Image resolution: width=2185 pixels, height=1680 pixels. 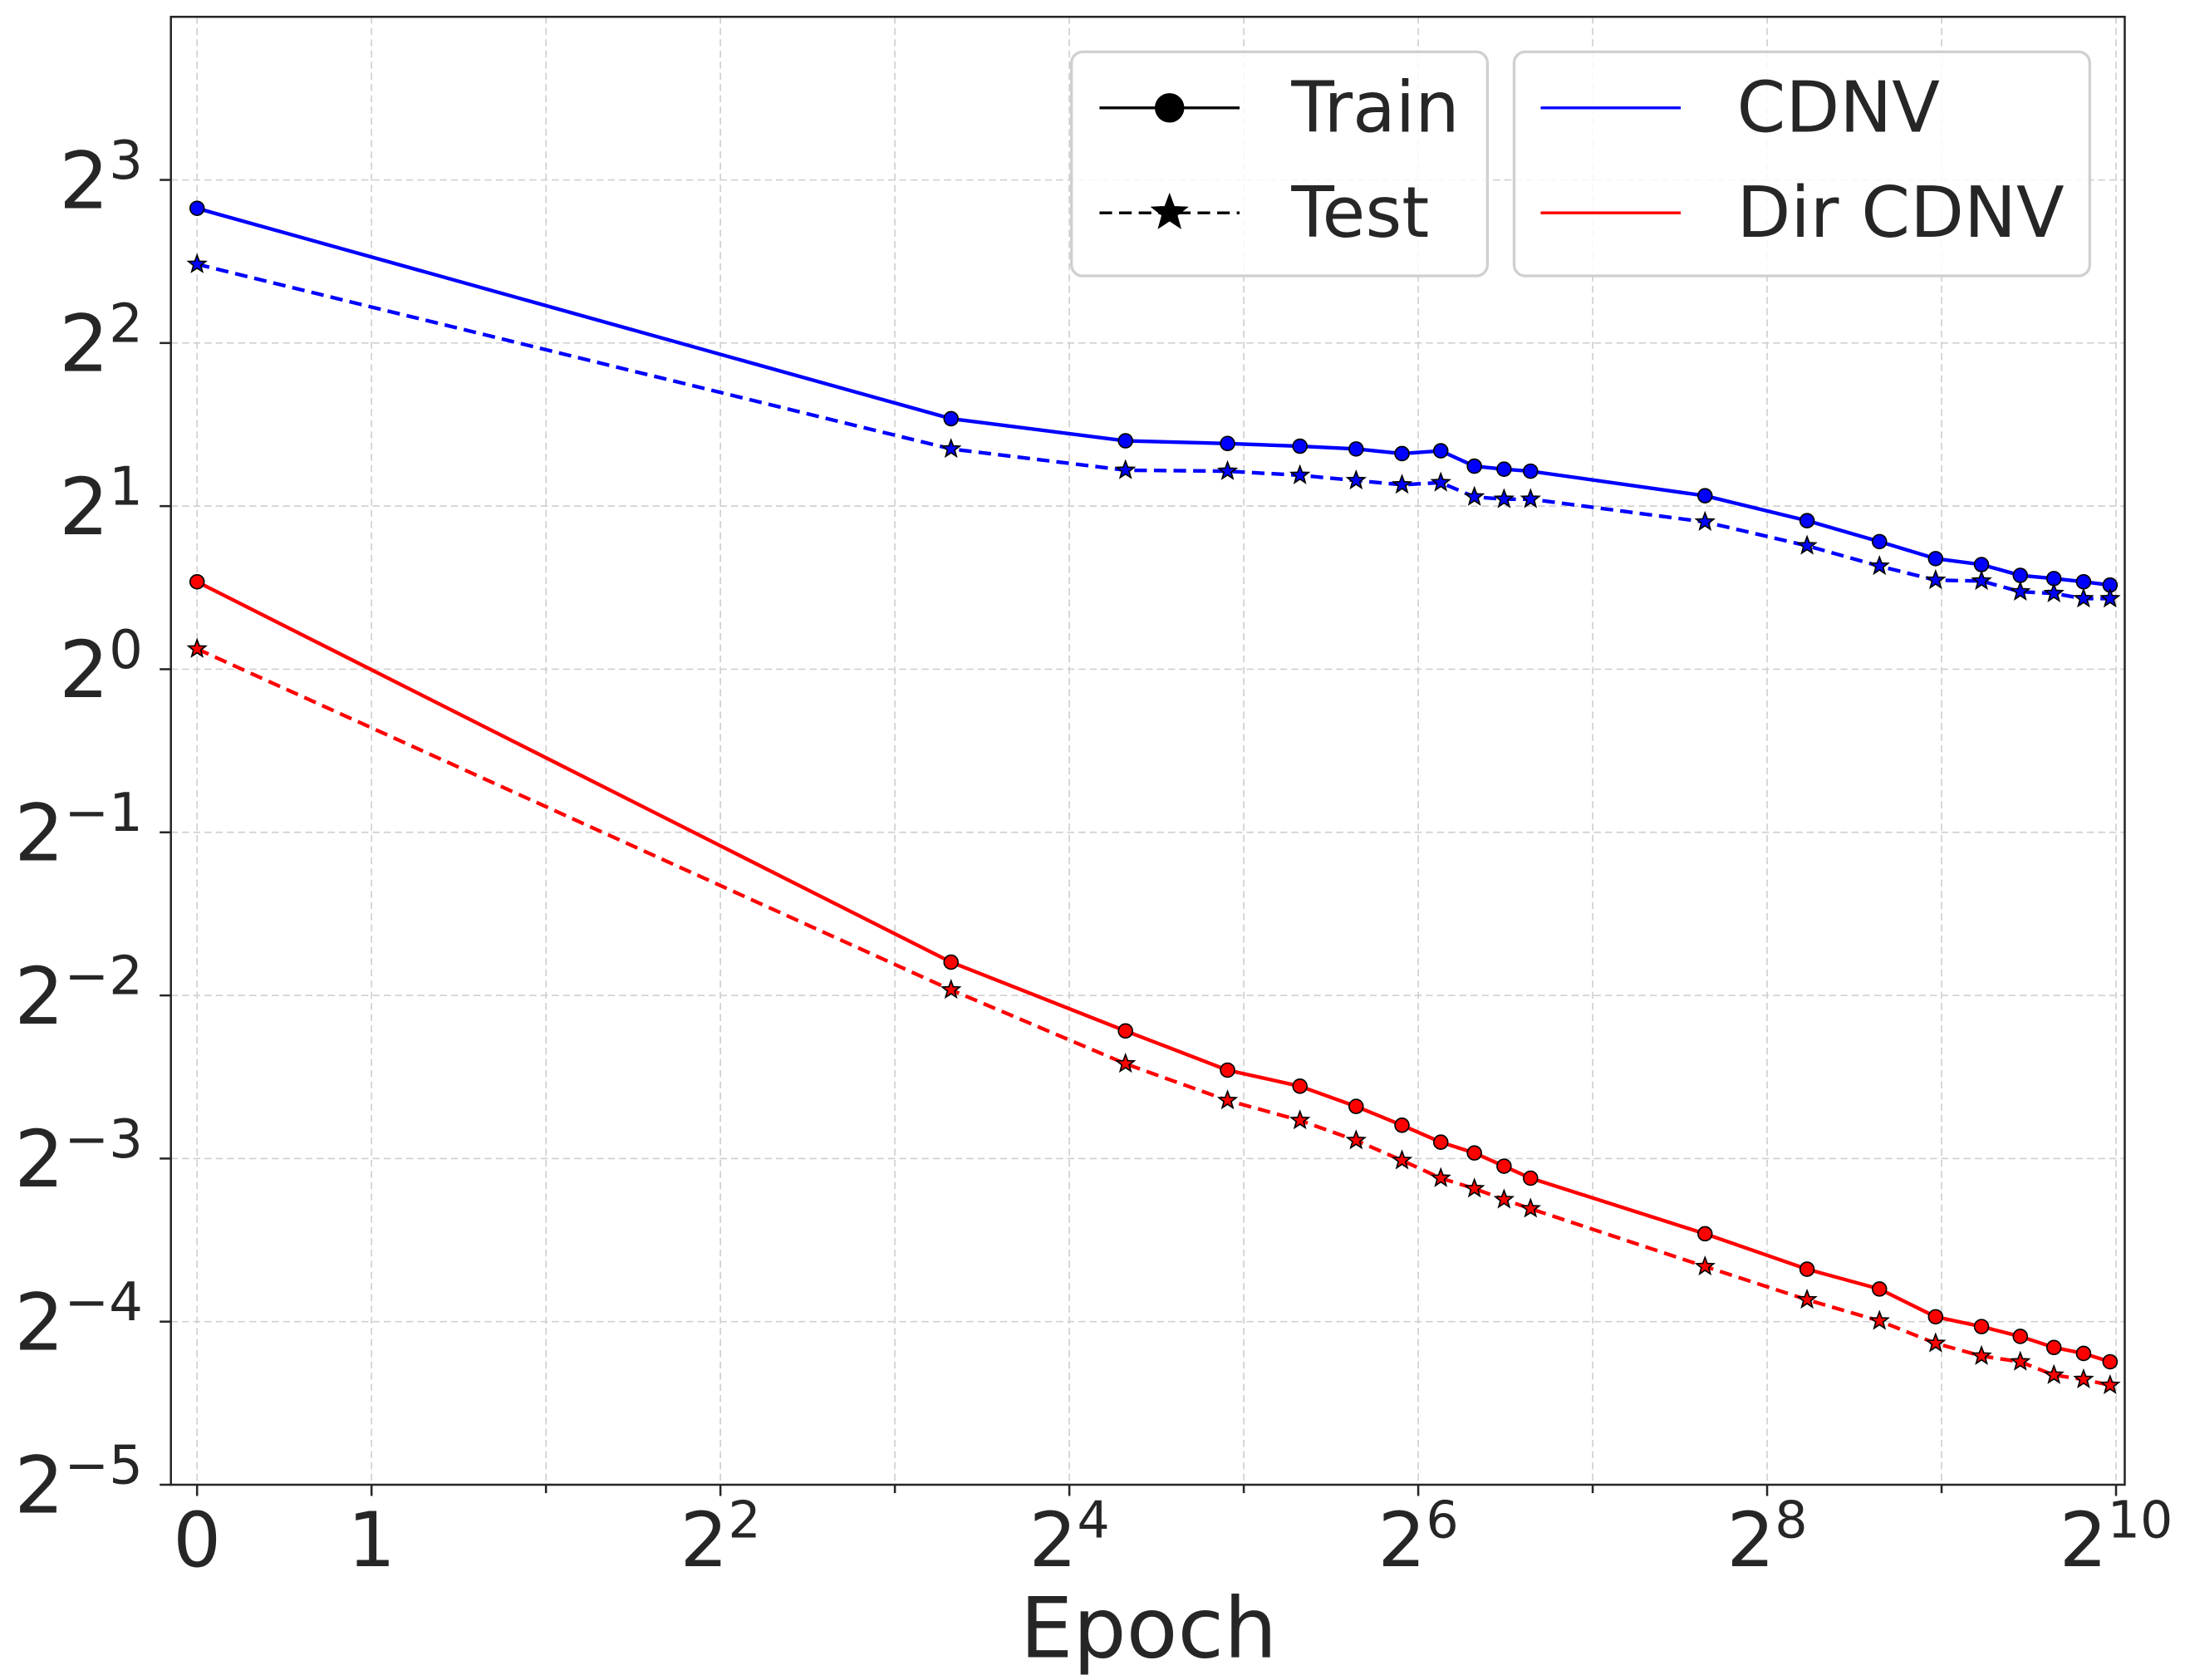 I want to click on legend-label: CDNV, so click(x=1837, y=107).